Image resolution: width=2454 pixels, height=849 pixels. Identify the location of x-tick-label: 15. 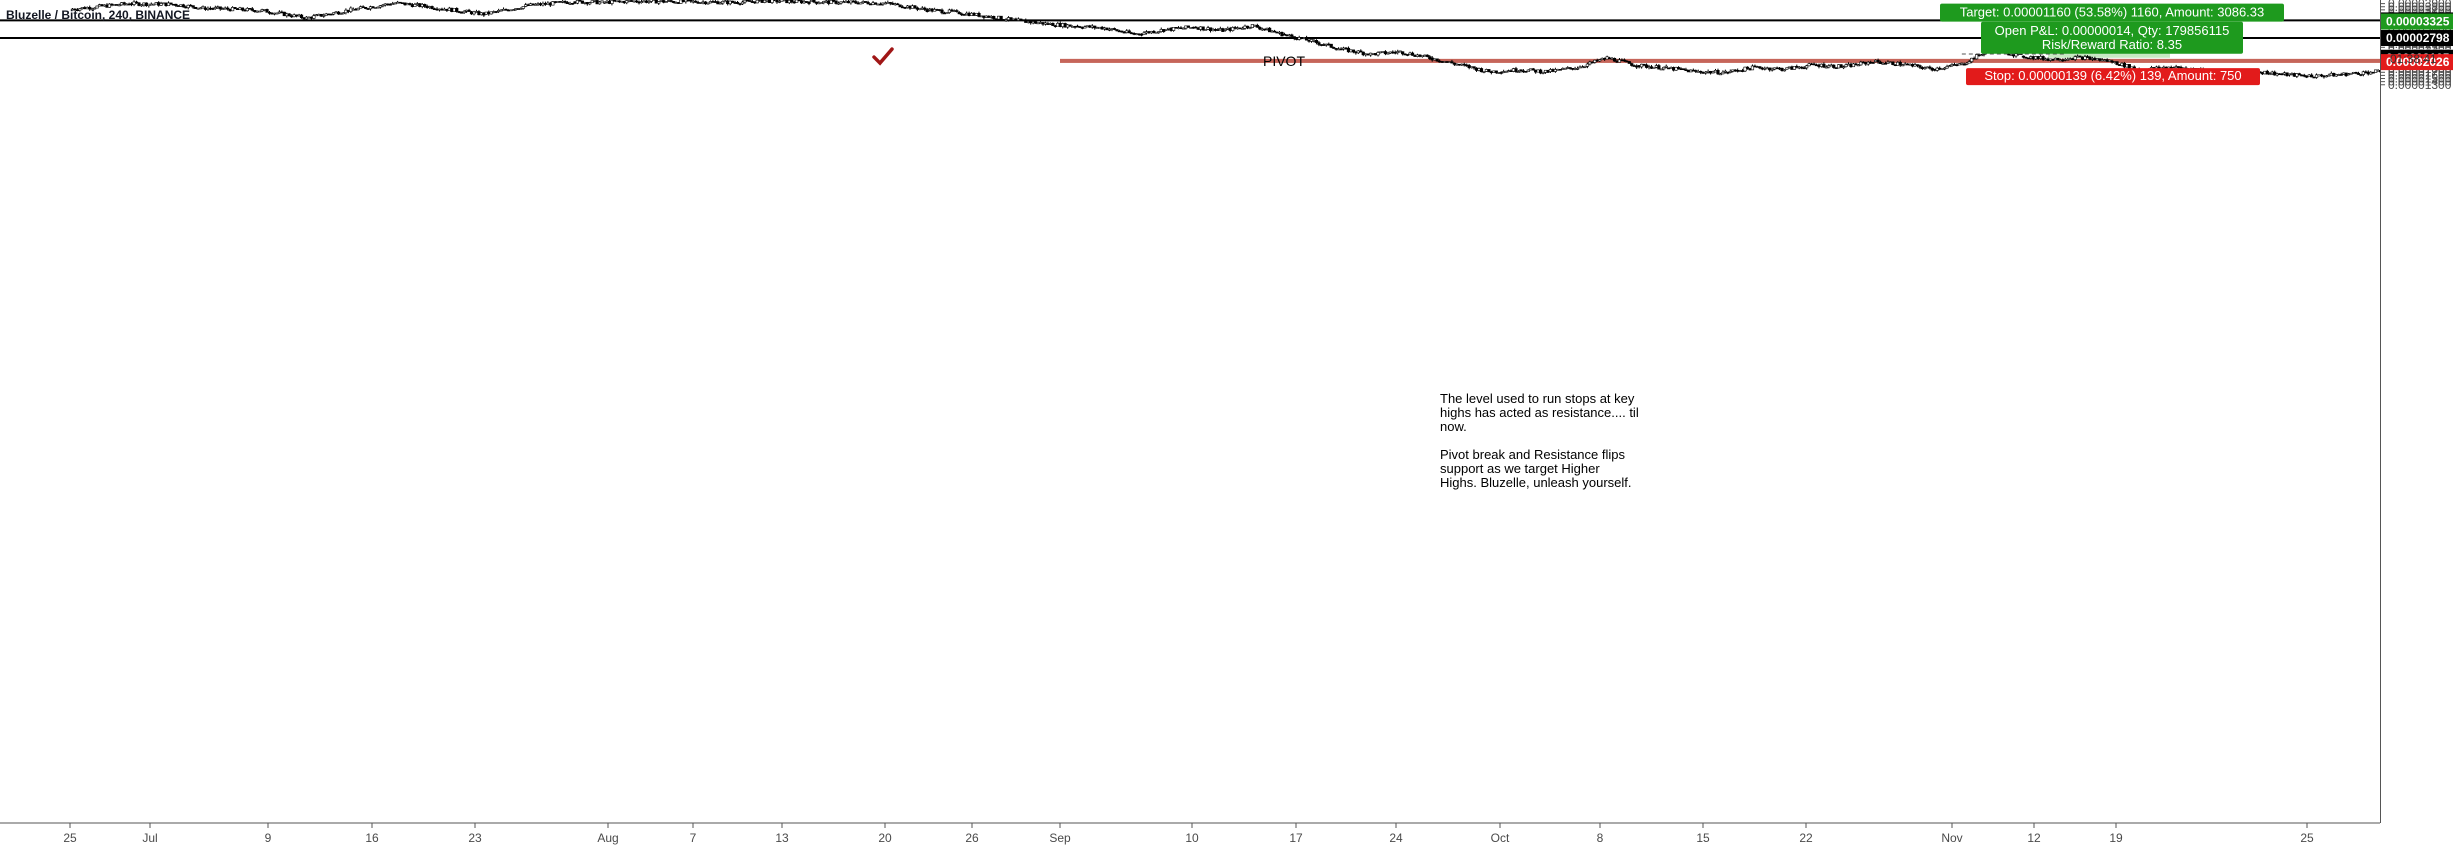
(1703, 838).